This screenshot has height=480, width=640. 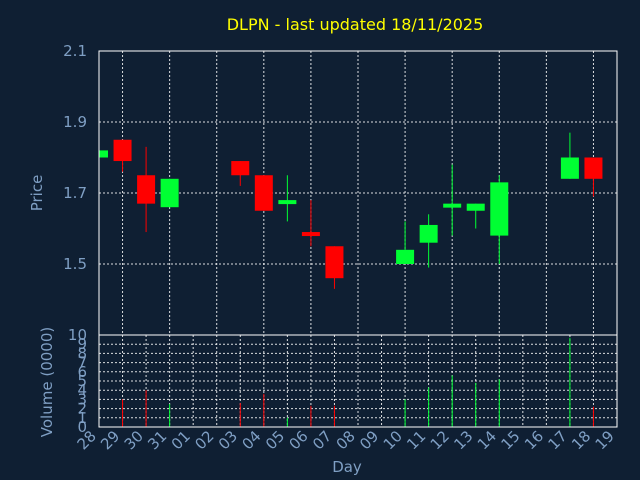 I want to click on price-tick-label: 2.1, so click(x=75, y=51).